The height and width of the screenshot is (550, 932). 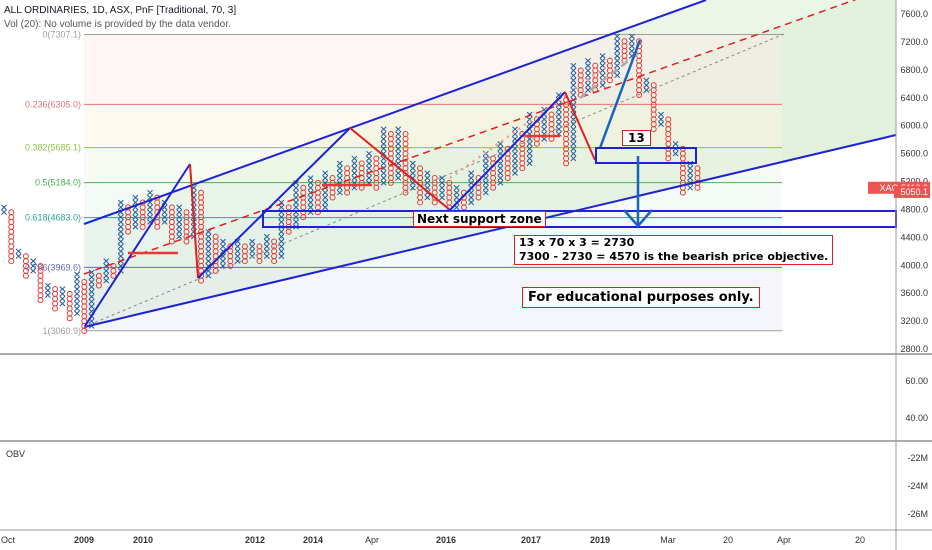 I want to click on column-count-label: 13, so click(x=636, y=138).